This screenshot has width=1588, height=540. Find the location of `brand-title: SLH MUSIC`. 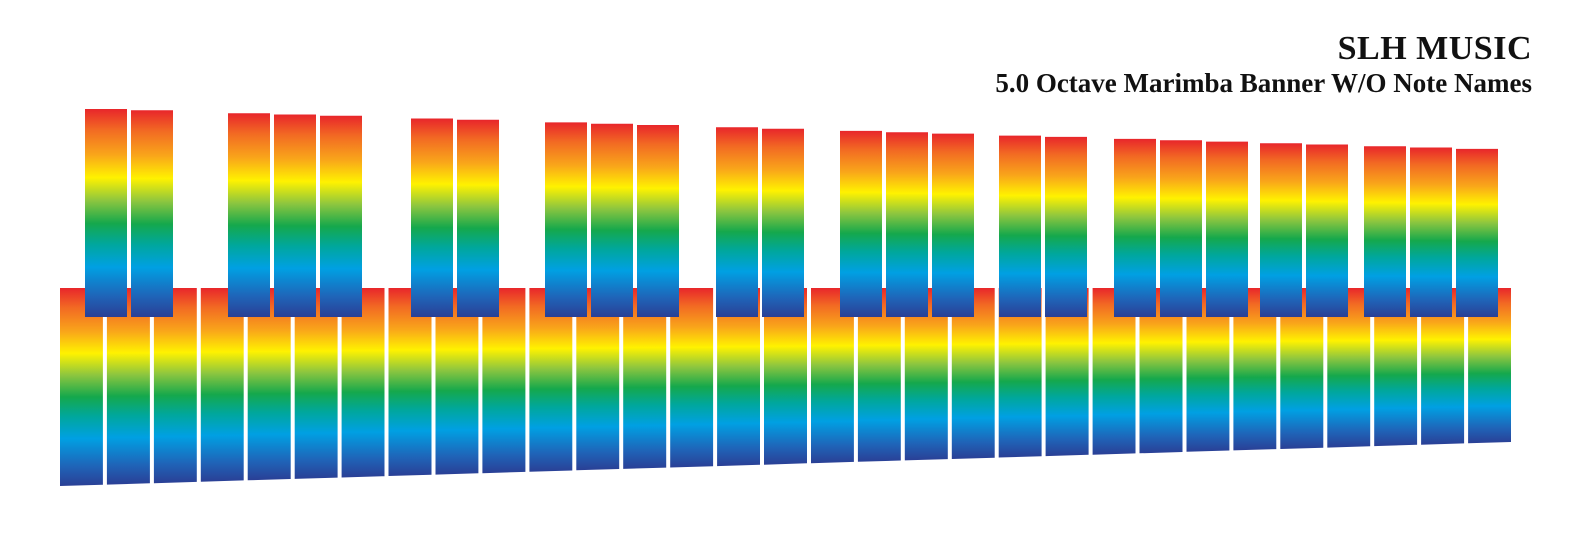

brand-title: SLH MUSIC is located at coordinates (1434, 48).